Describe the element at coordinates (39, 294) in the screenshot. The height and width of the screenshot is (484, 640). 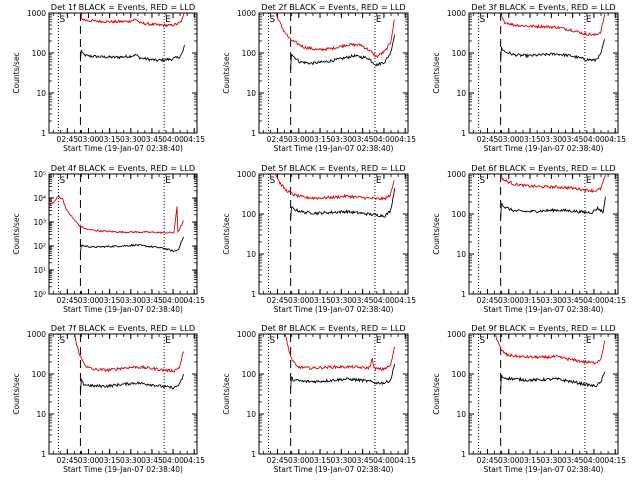
I see `y-tick-label: 10⁰` at that location.